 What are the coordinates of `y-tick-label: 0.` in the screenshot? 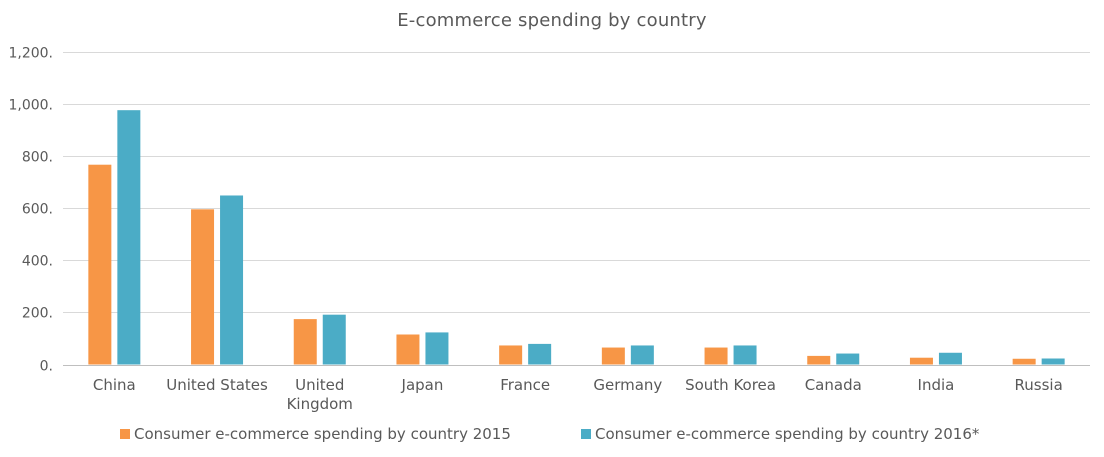 It's located at (46, 367).